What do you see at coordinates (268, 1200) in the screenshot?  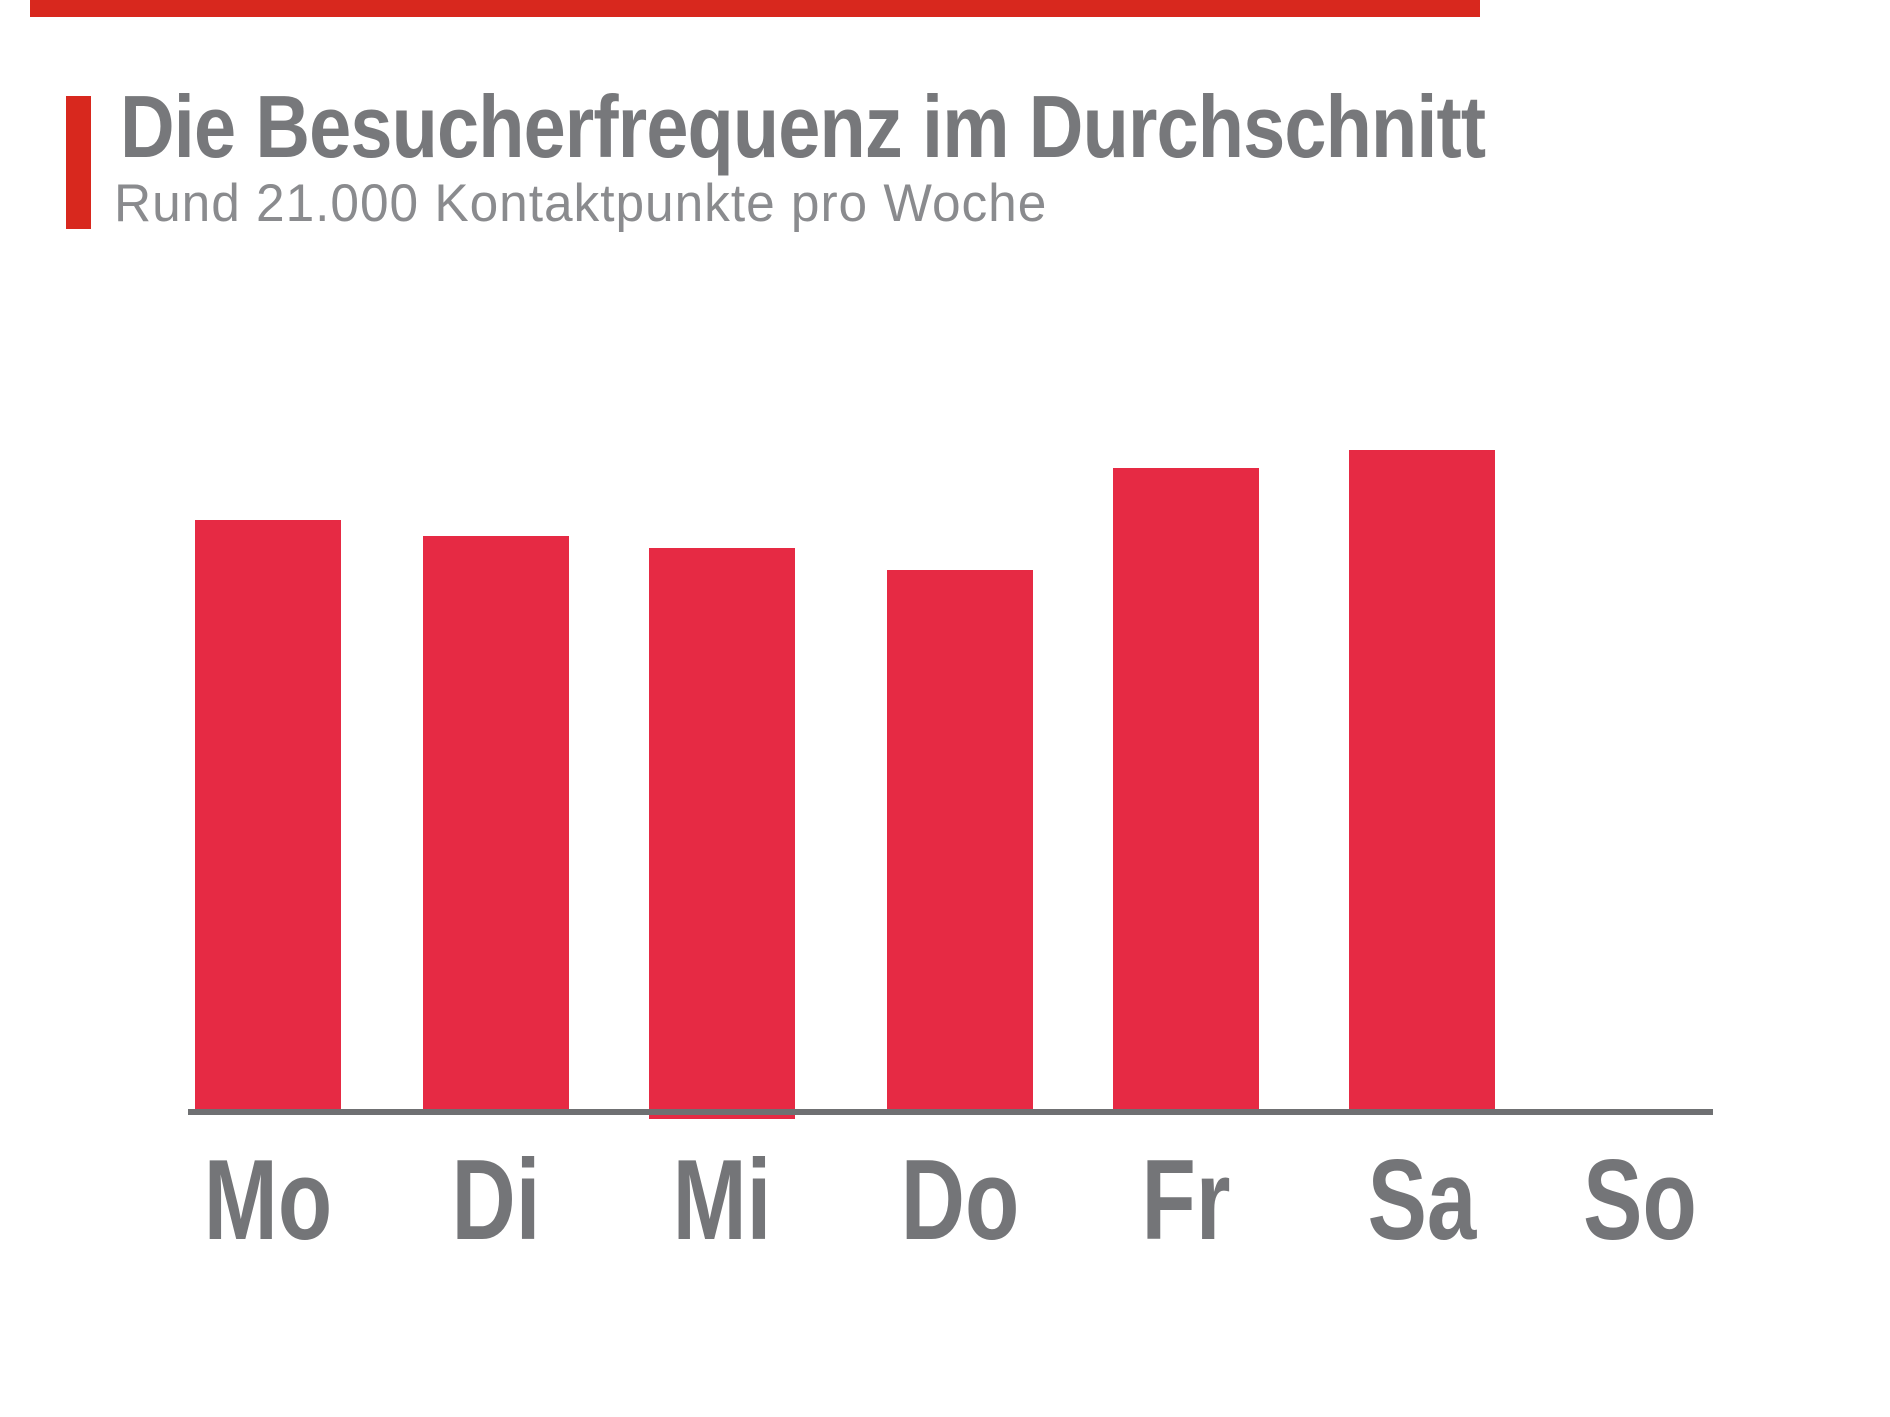 I see `x-label-mo: Mo` at bounding box center [268, 1200].